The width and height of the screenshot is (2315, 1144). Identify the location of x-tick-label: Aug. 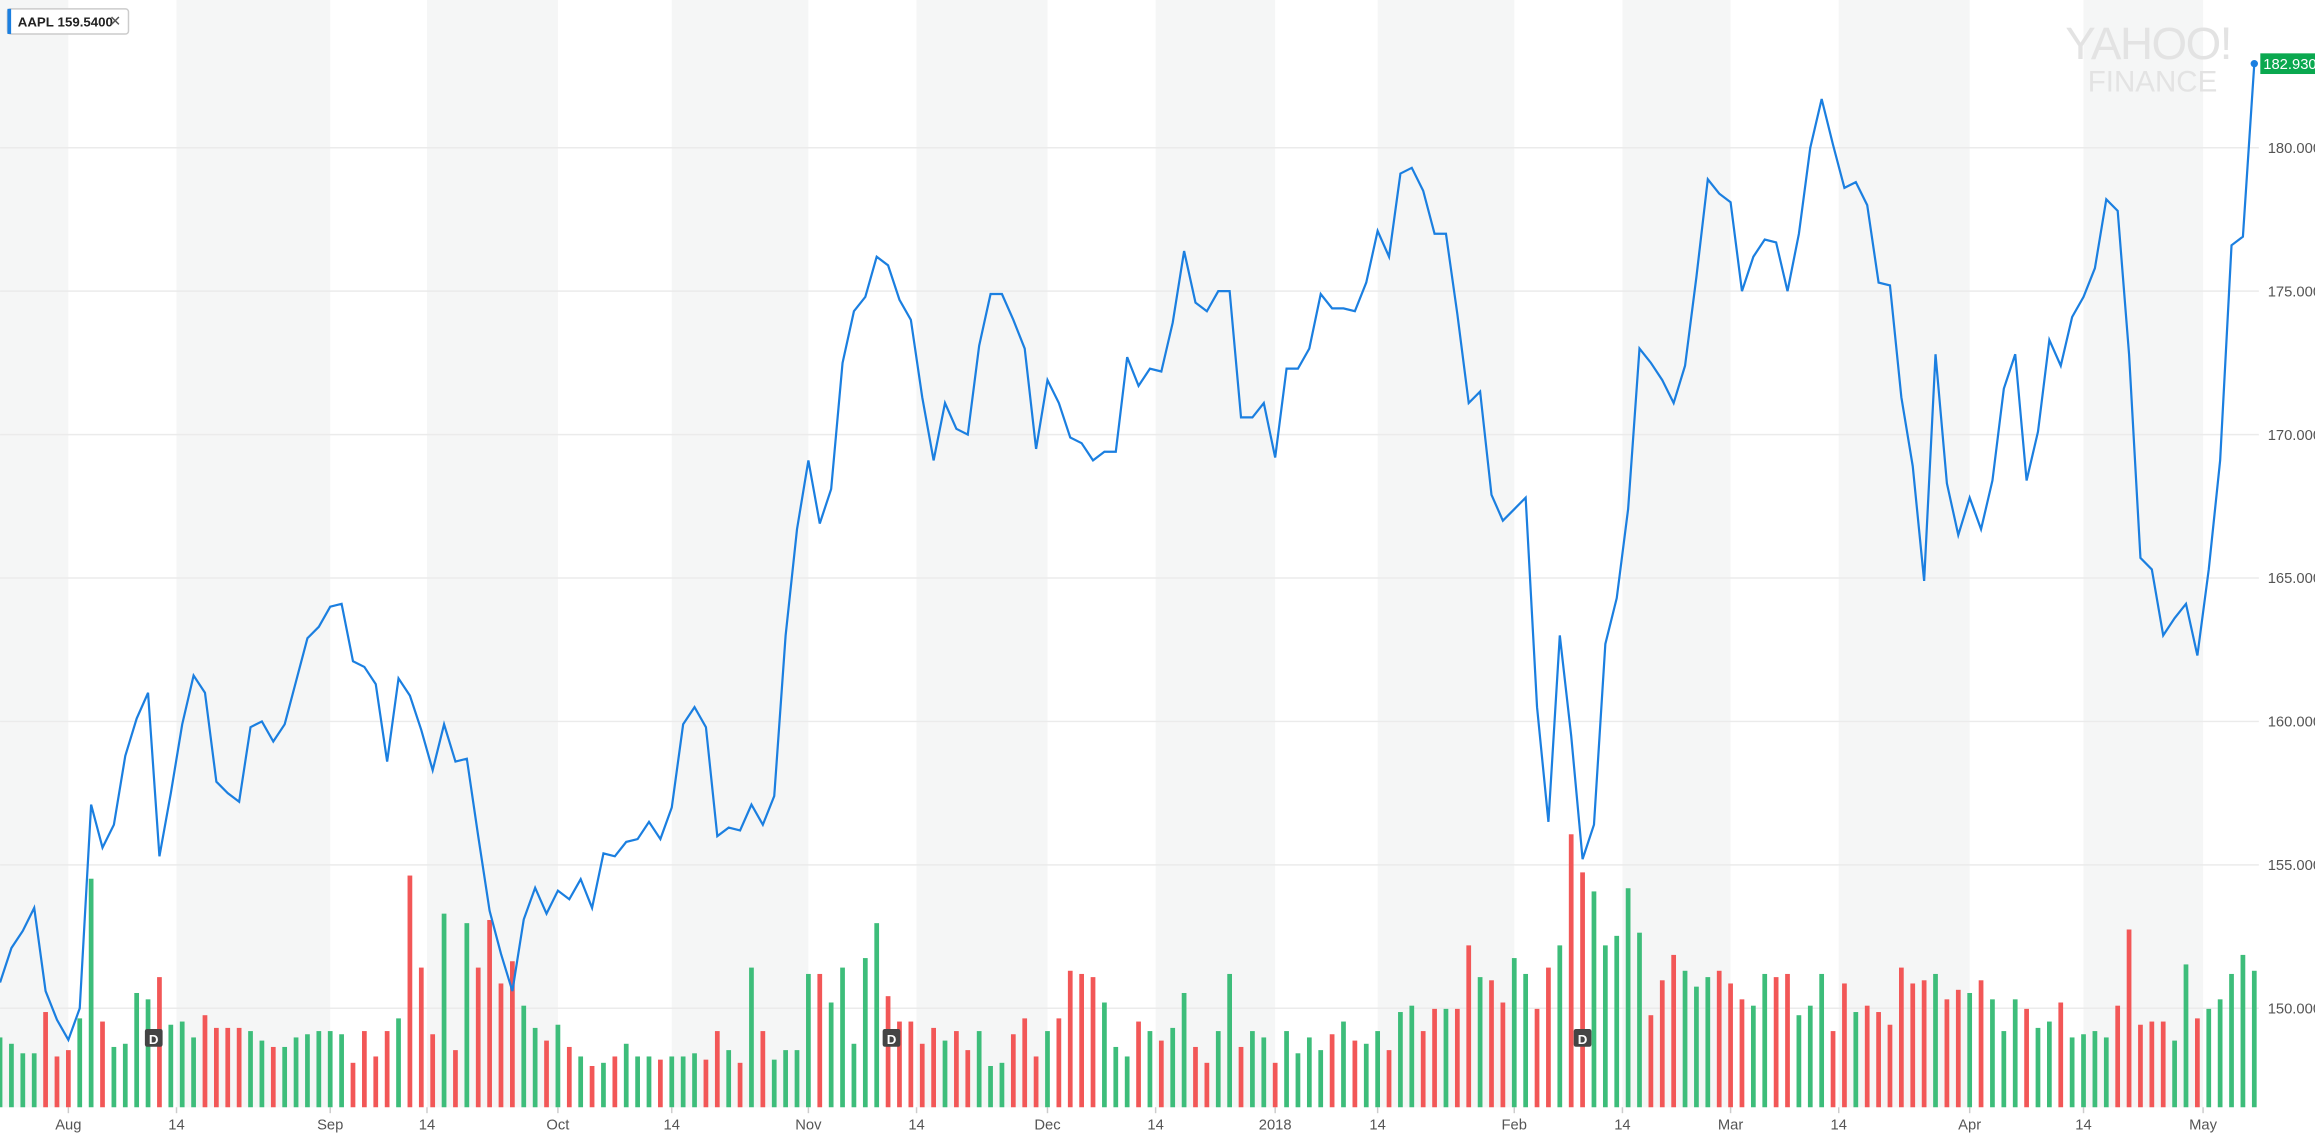
(68, 1125).